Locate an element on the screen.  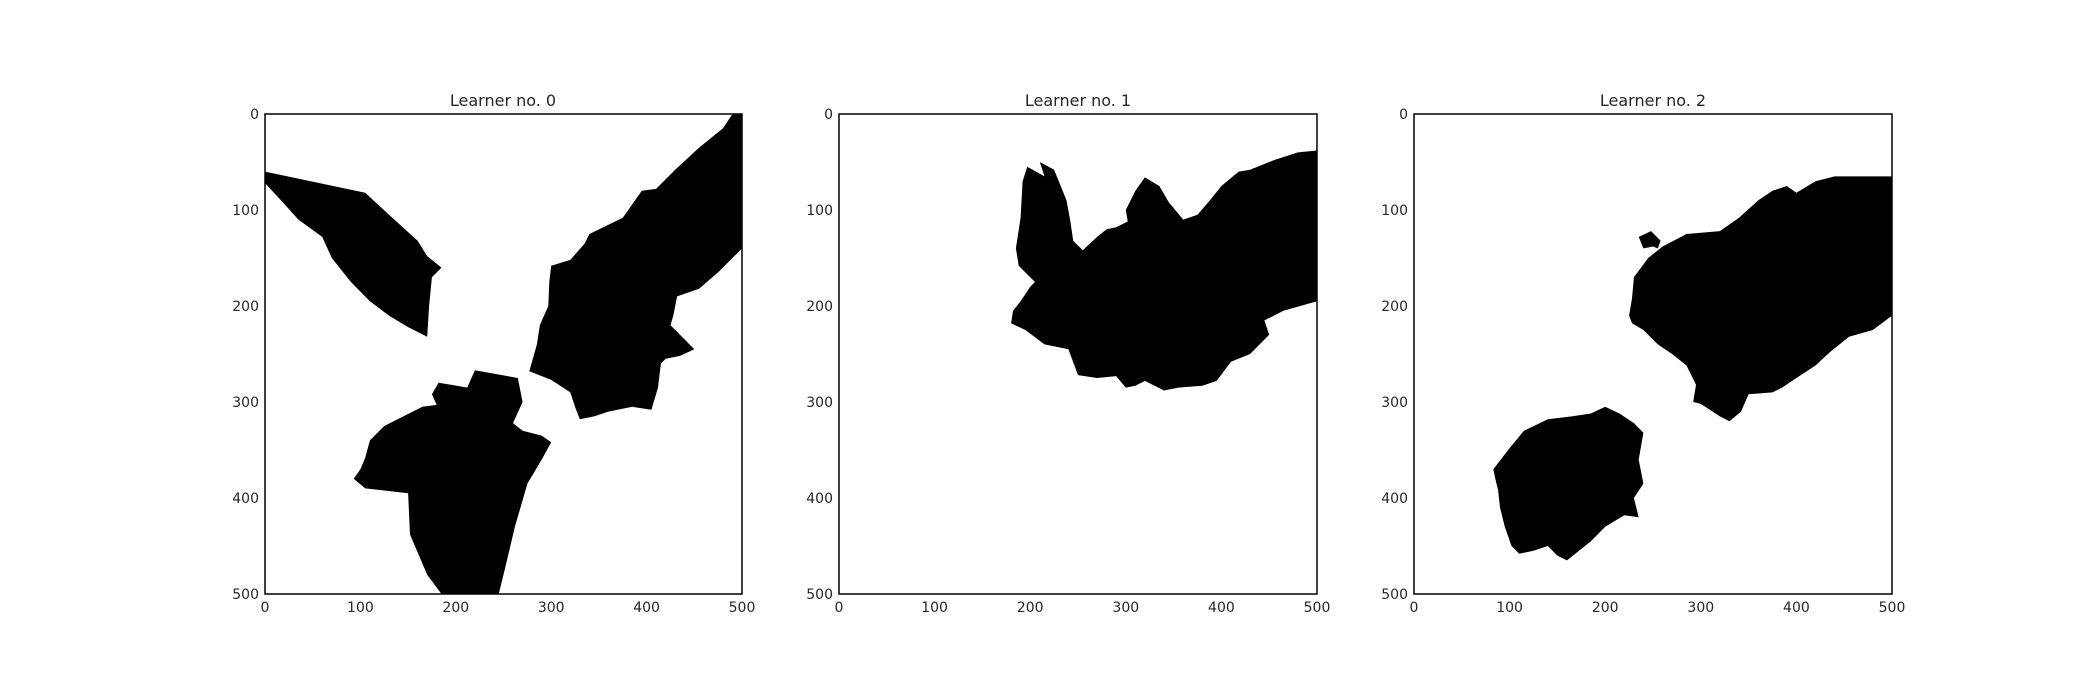
subplot-1-title: Learner no. 1 is located at coordinates (1078, 100).